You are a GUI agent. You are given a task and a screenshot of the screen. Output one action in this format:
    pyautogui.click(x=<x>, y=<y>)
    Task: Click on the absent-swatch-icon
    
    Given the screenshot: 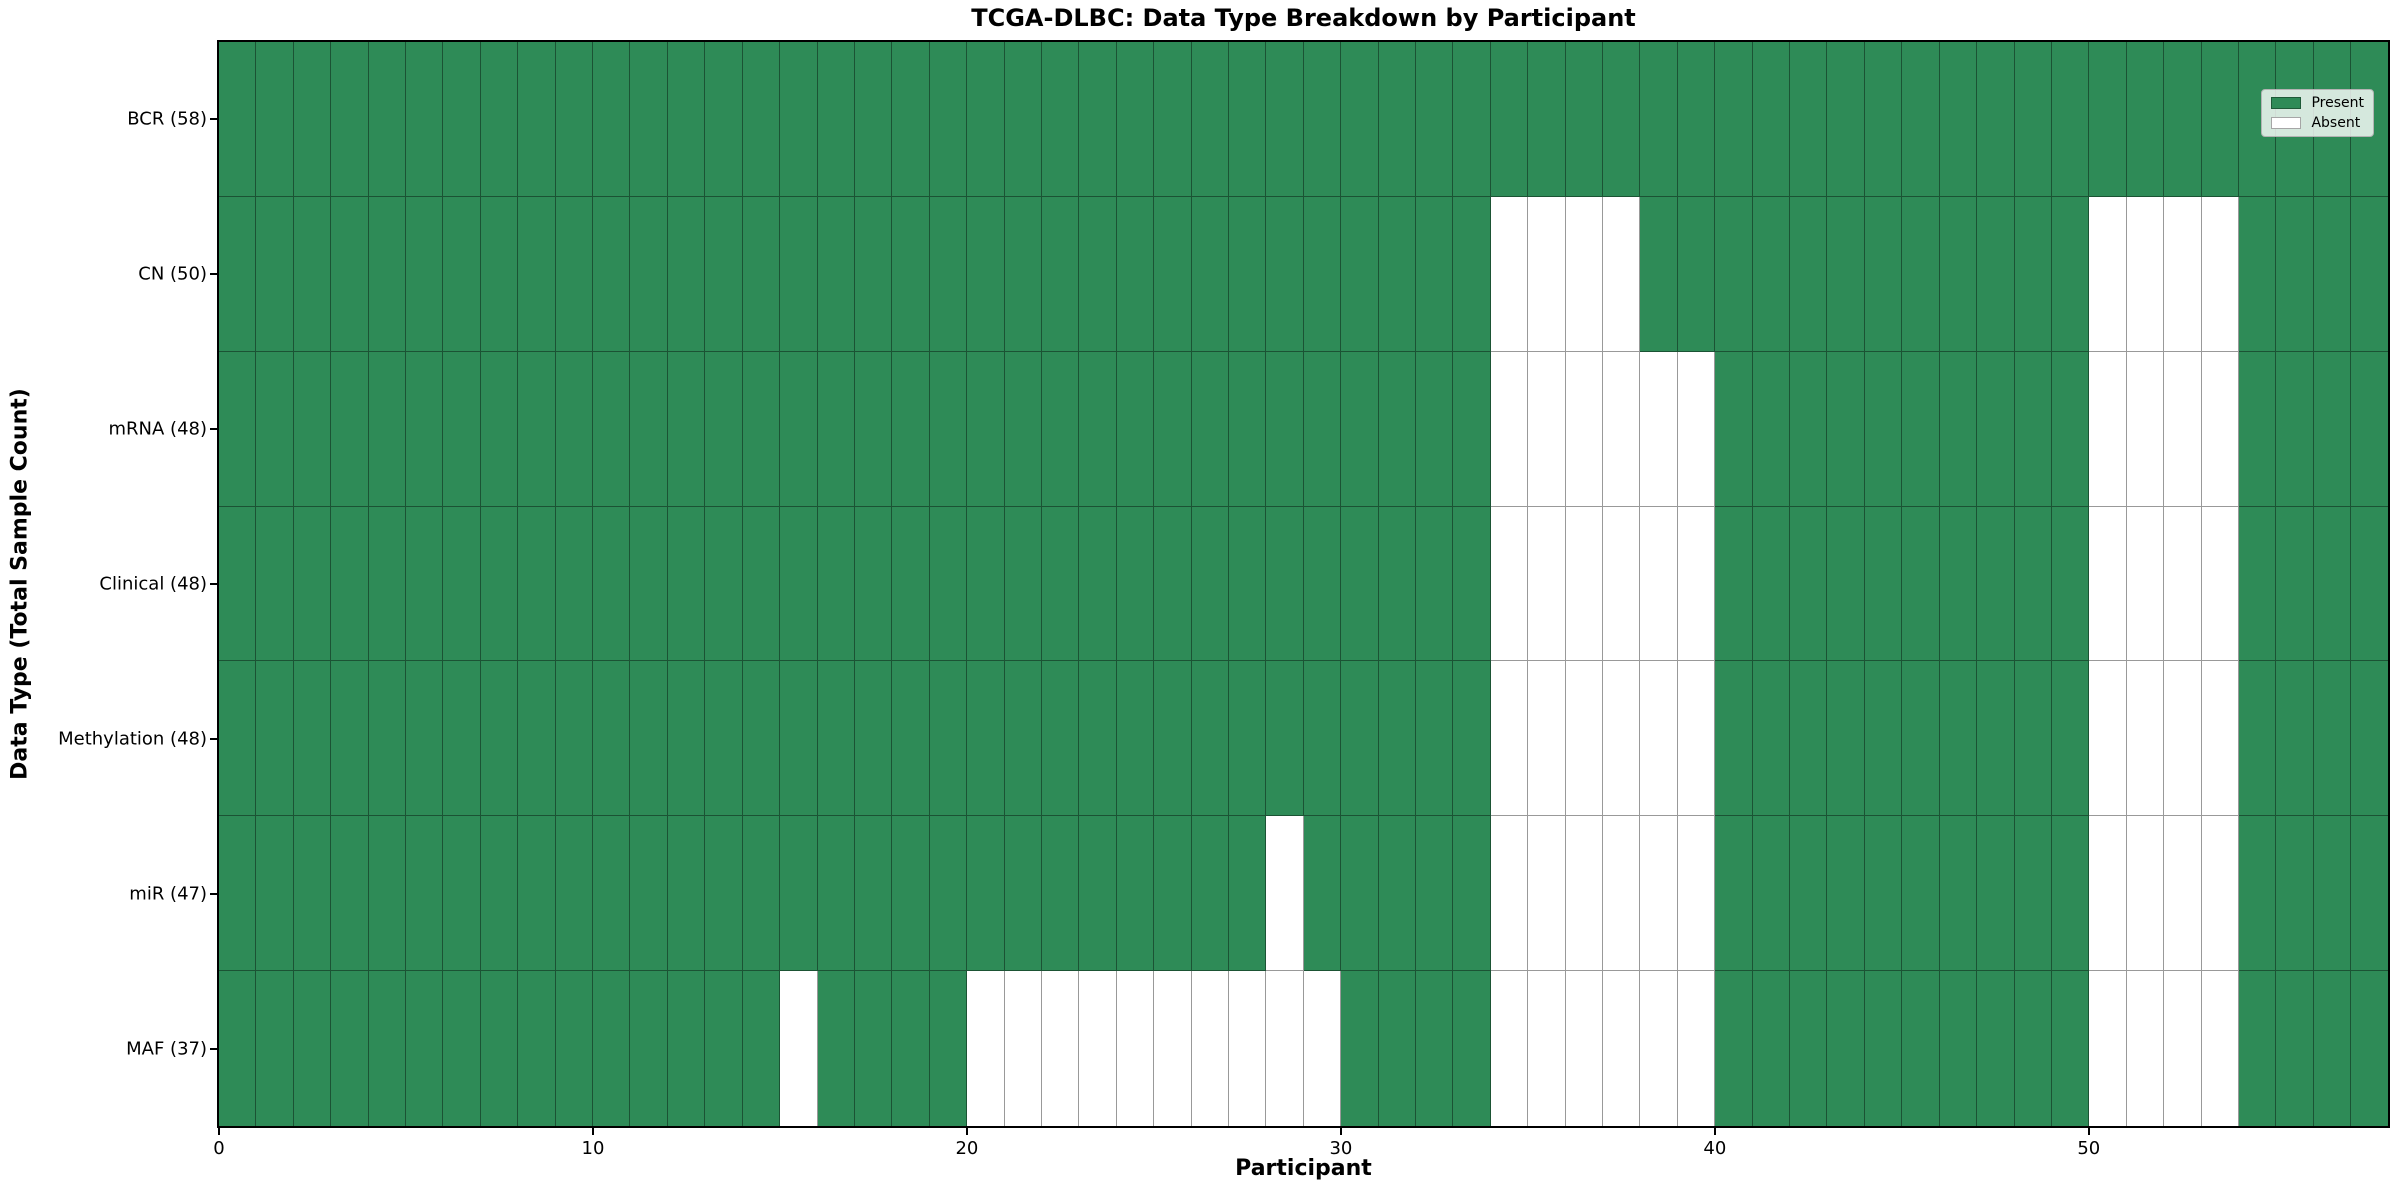 What is the action you would take?
    pyautogui.click(x=2286, y=123)
    